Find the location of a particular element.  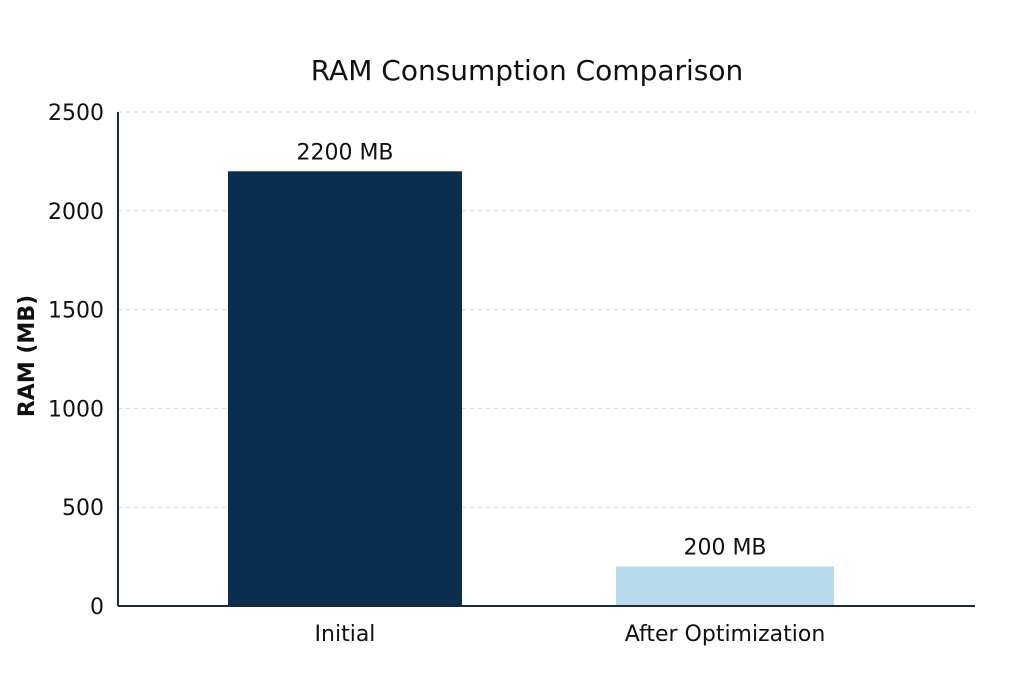

y-axis-ticks: 0 500 1000 1500 2000 2500 is located at coordinates (76, 360).